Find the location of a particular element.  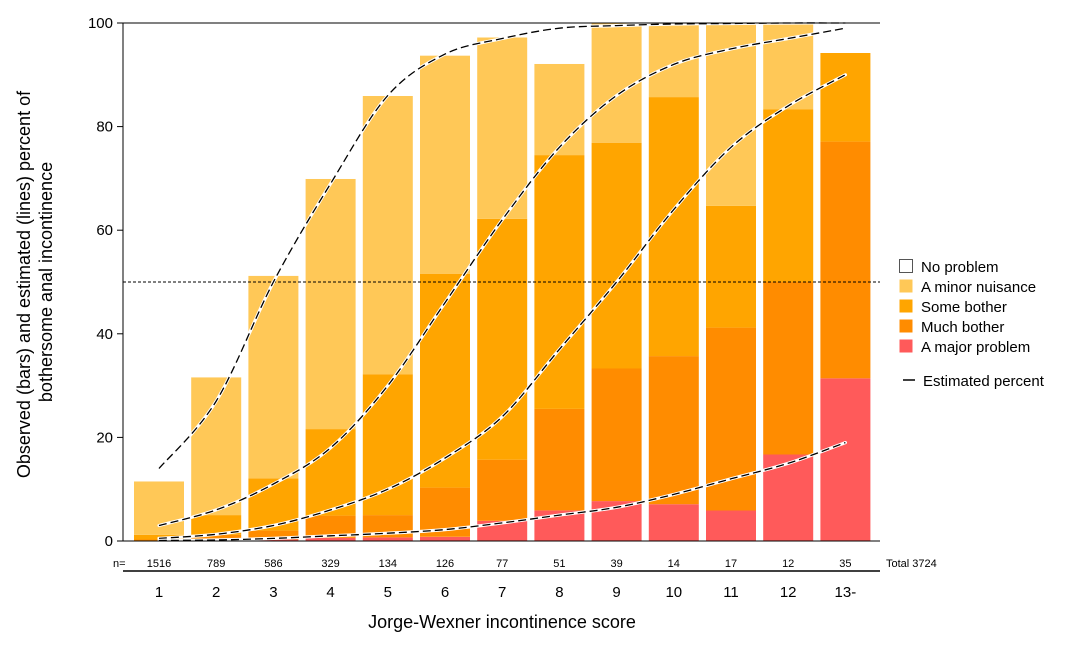

legend-swatch-no-problem is located at coordinates (906, 266).